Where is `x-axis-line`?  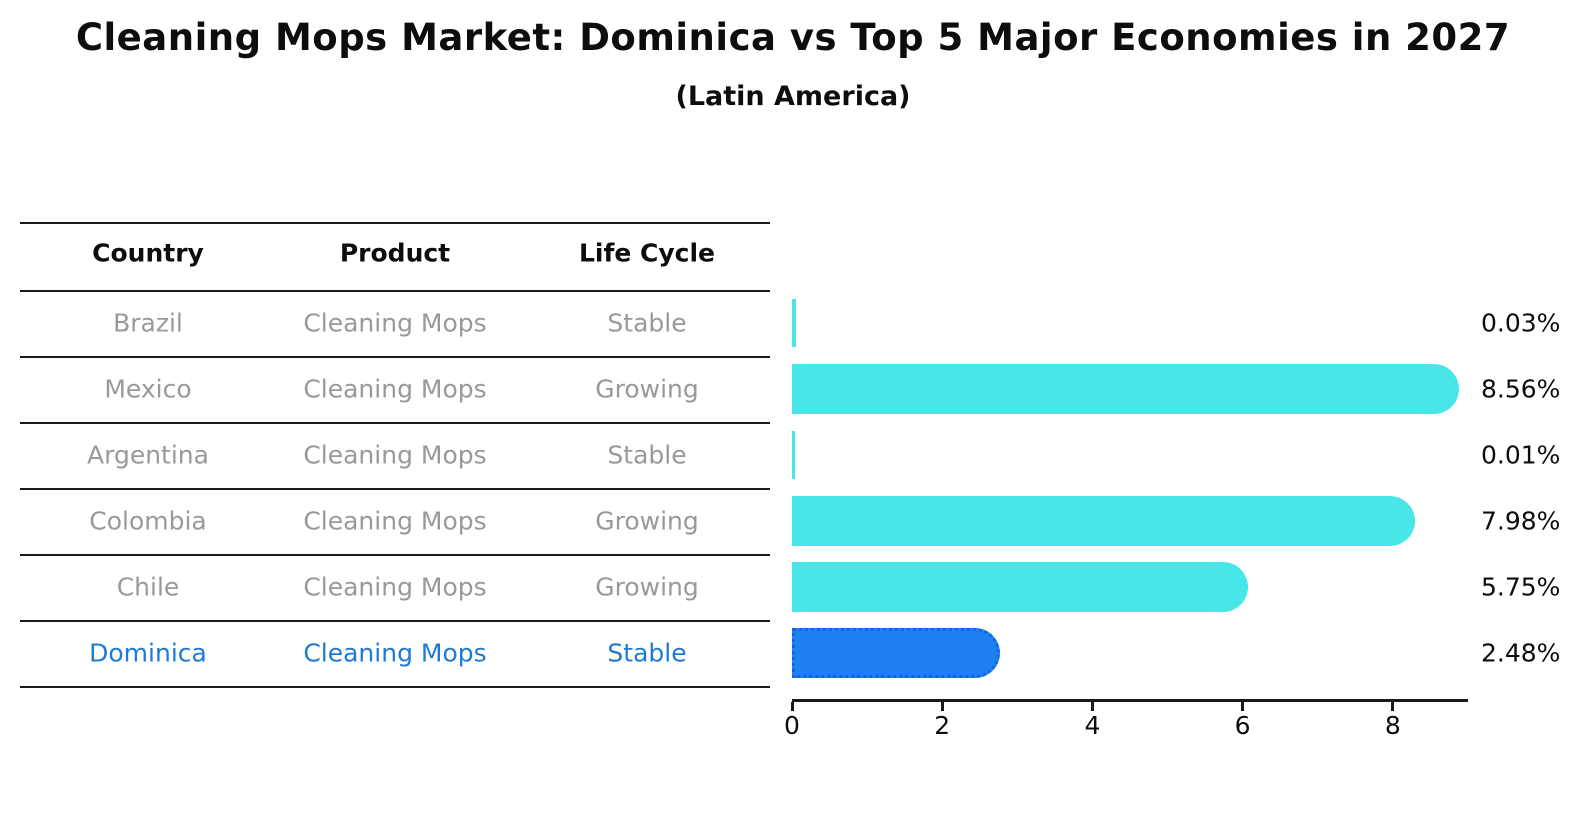 x-axis-line is located at coordinates (1130, 700).